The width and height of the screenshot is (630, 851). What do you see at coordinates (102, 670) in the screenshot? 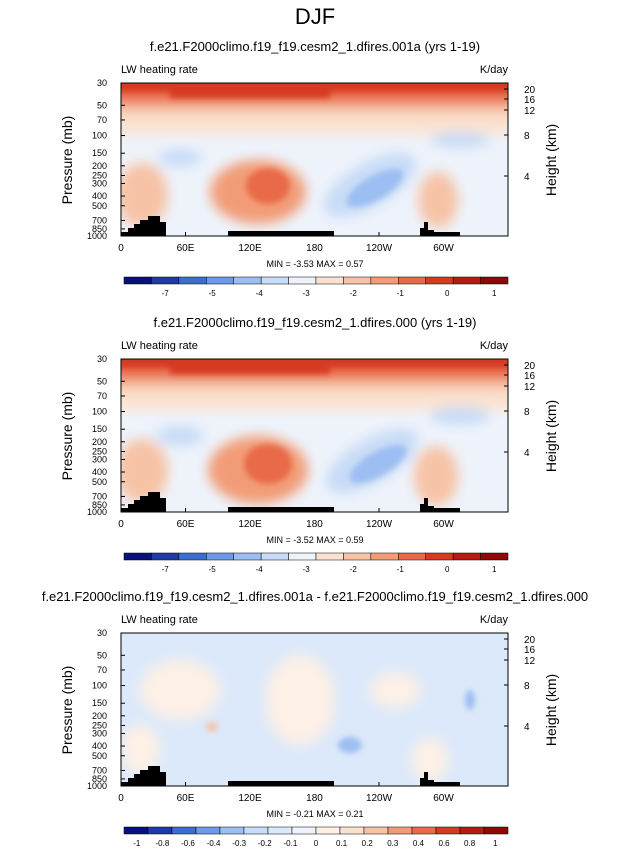
I see `y-tick-label: 70` at bounding box center [102, 670].